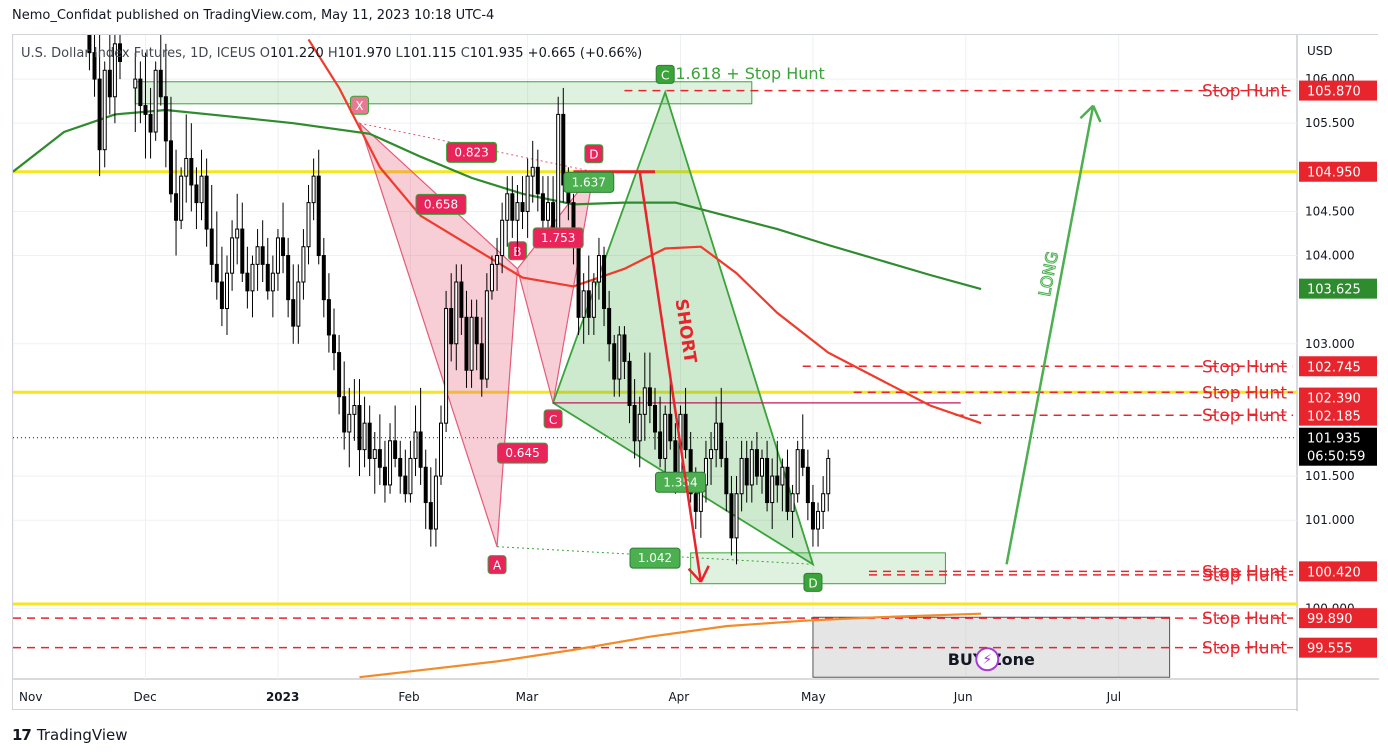 The image size is (1388, 756). Describe the element at coordinates (1334, 572) in the screenshot. I see `price-tag-label: 100.420` at that location.